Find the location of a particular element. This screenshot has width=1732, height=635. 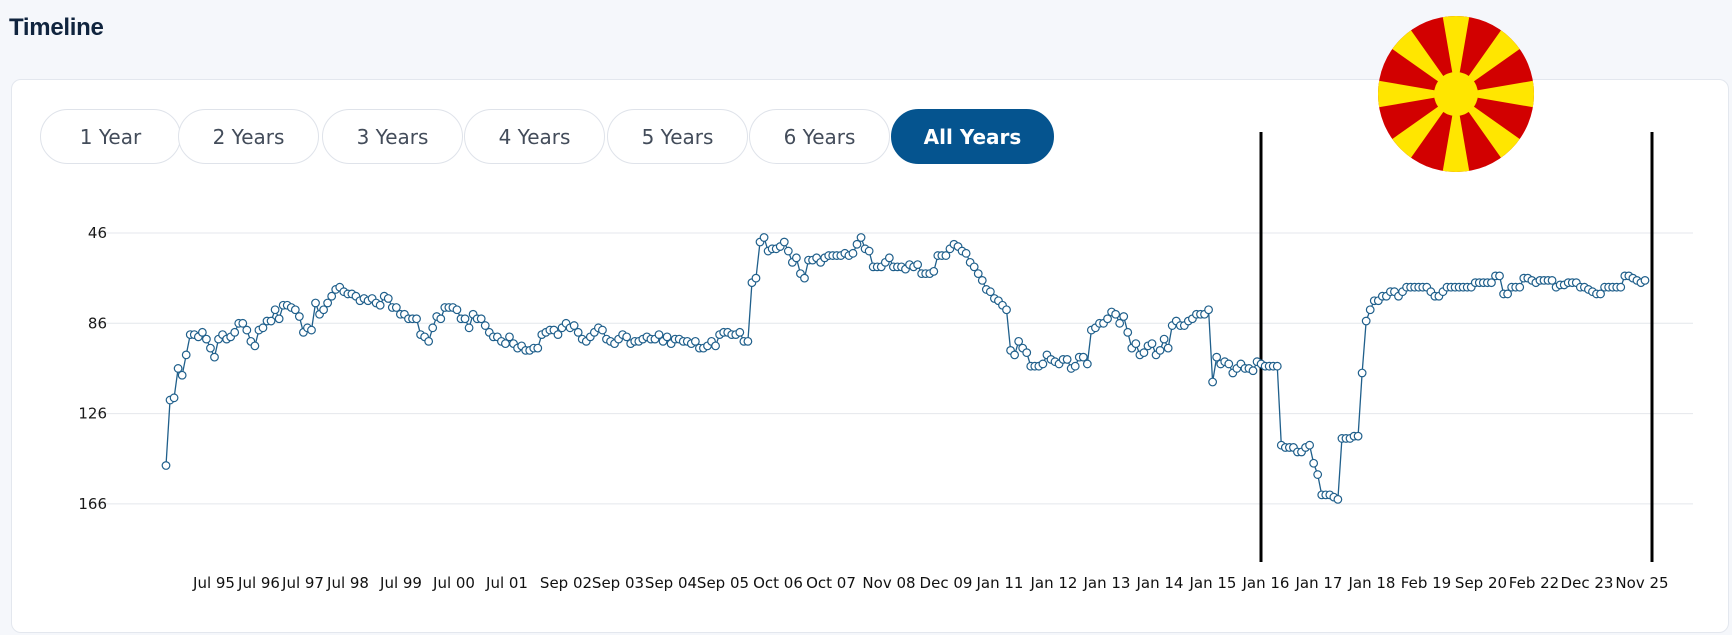

tab-3-years: 3 Years is located at coordinates (392, 136).